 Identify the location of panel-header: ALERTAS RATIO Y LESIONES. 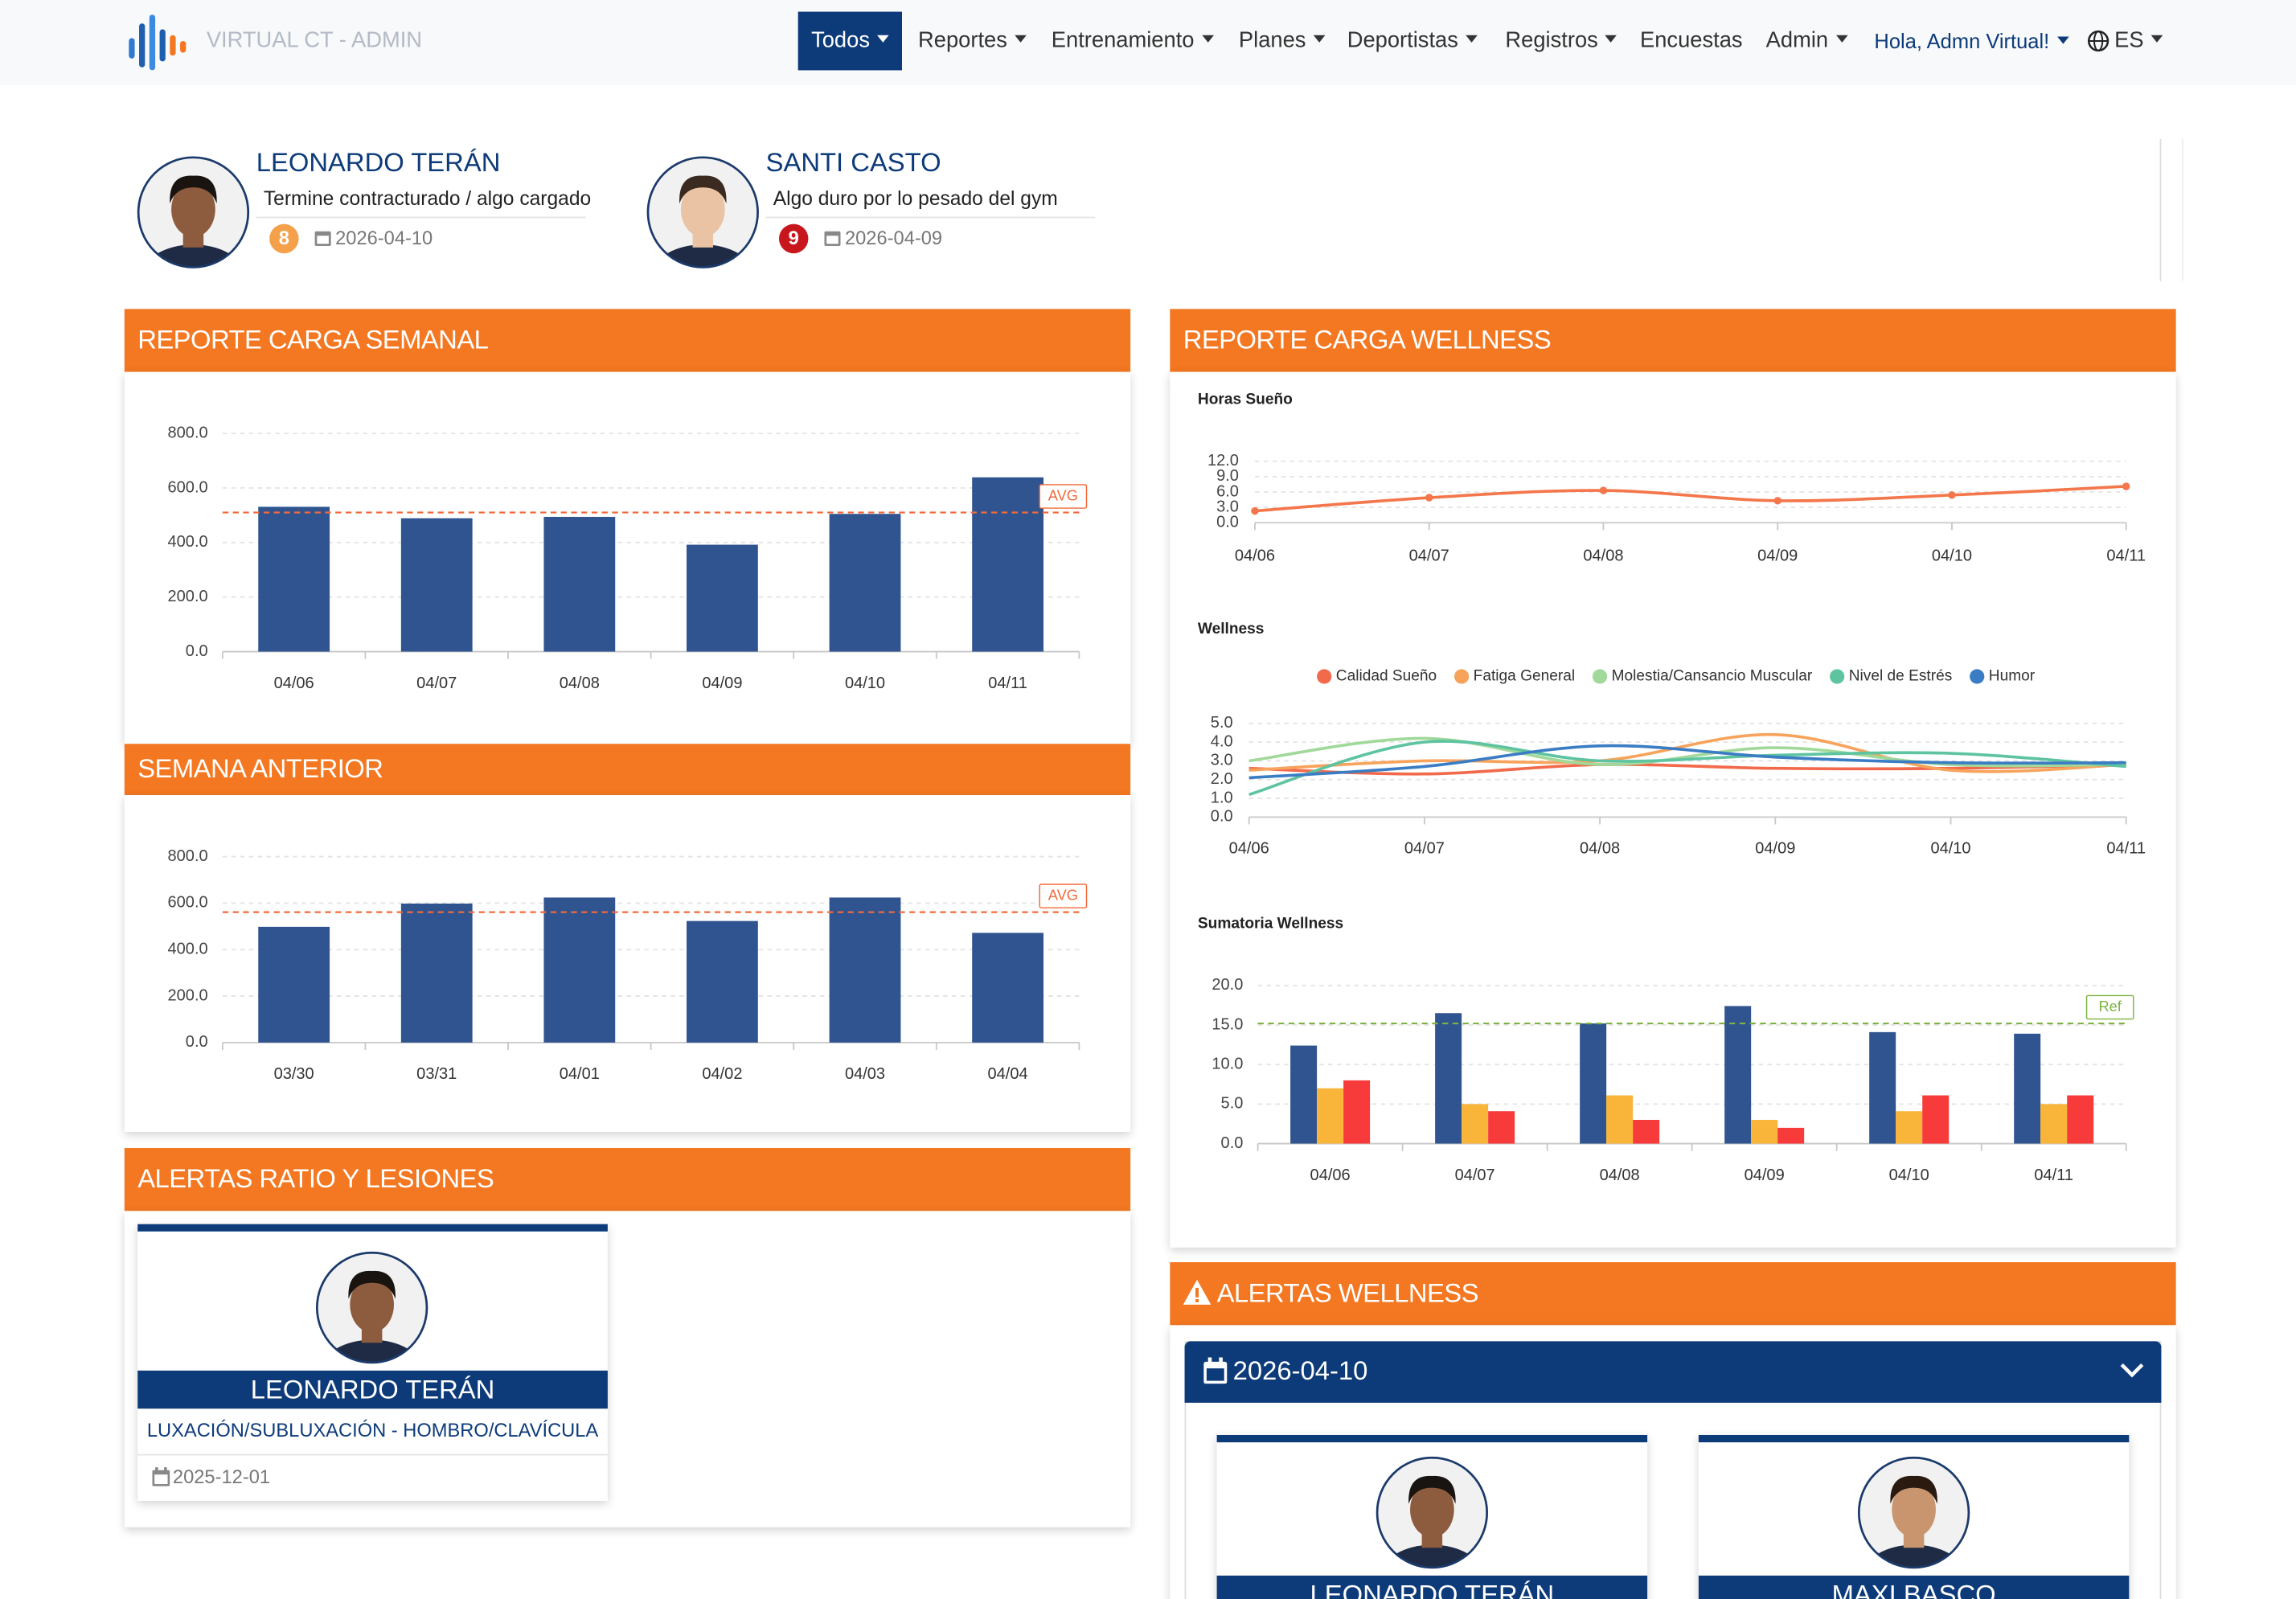
(627, 1180).